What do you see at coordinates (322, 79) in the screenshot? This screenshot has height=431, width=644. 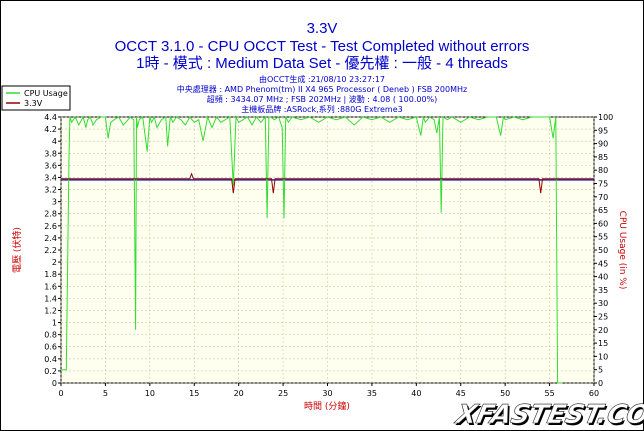 I see `info-generated: 由OCCT生成 :21/08/10 23:27:17` at bounding box center [322, 79].